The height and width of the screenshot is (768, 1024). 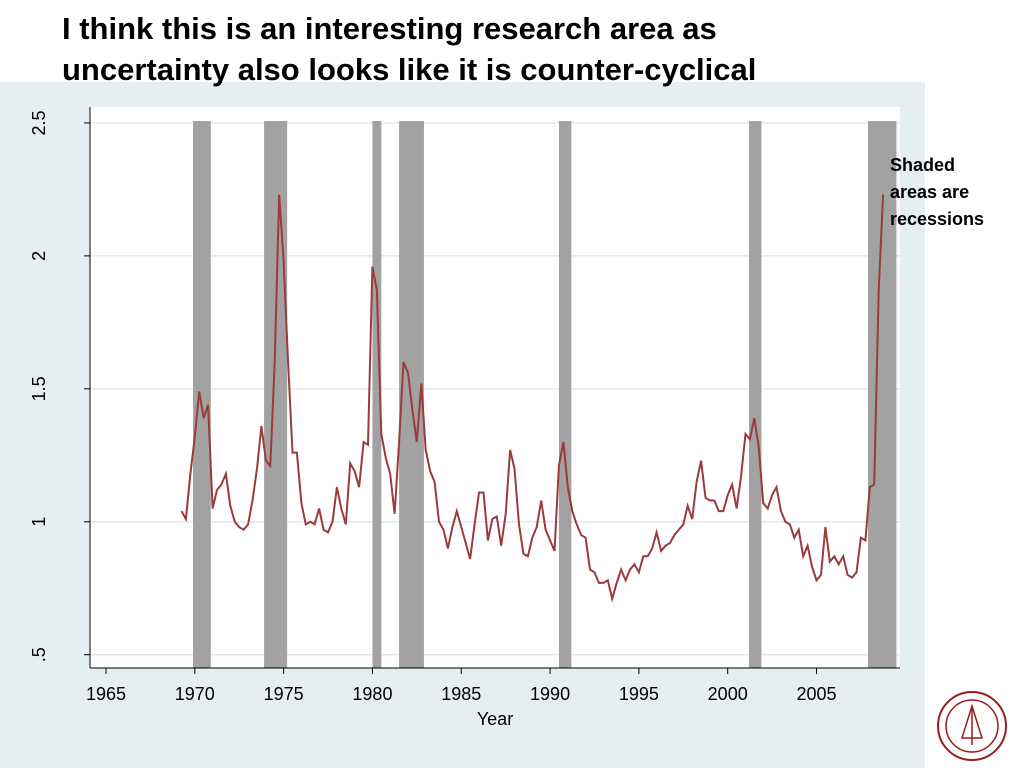 What do you see at coordinates (195, 694) in the screenshot?
I see `x-tick-label: 1970` at bounding box center [195, 694].